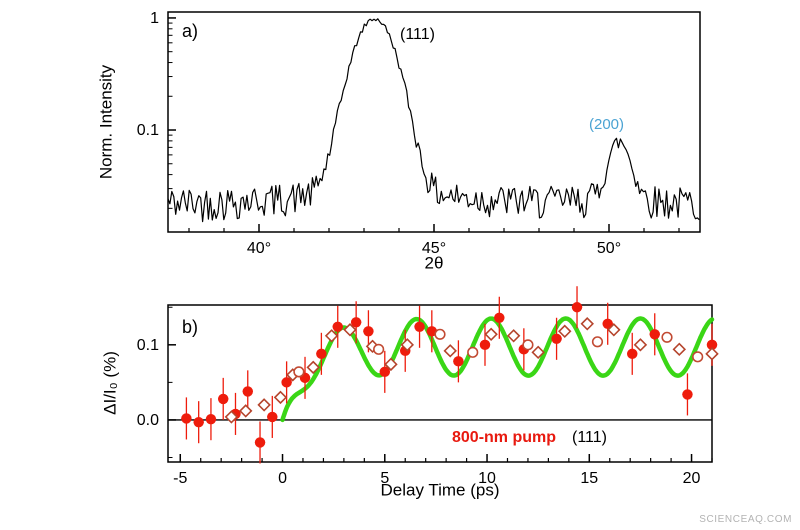 Image resolution: width=800 pixels, height=530 pixels. What do you see at coordinates (434, 263) in the screenshot?
I see `panel-a-xlabel: 2θ` at bounding box center [434, 263].